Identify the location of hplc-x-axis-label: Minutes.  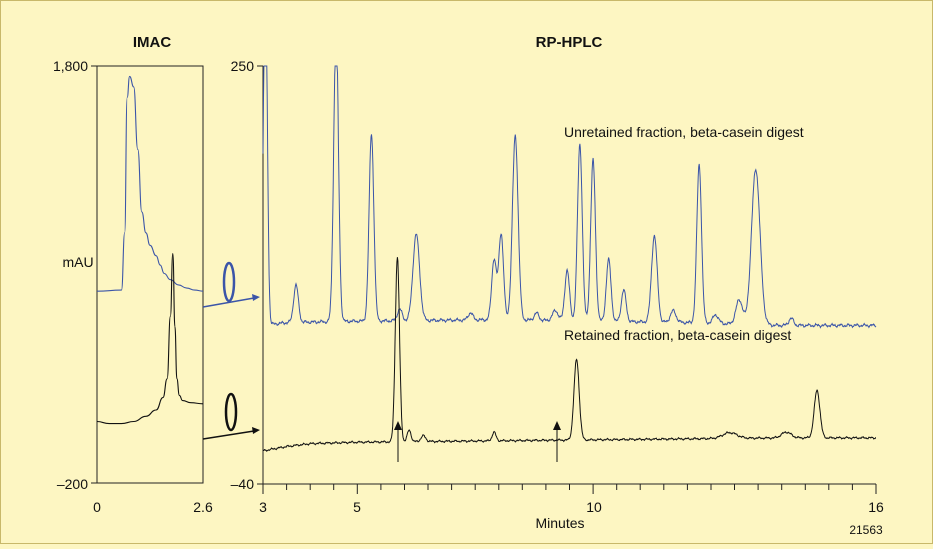
(559, 523).